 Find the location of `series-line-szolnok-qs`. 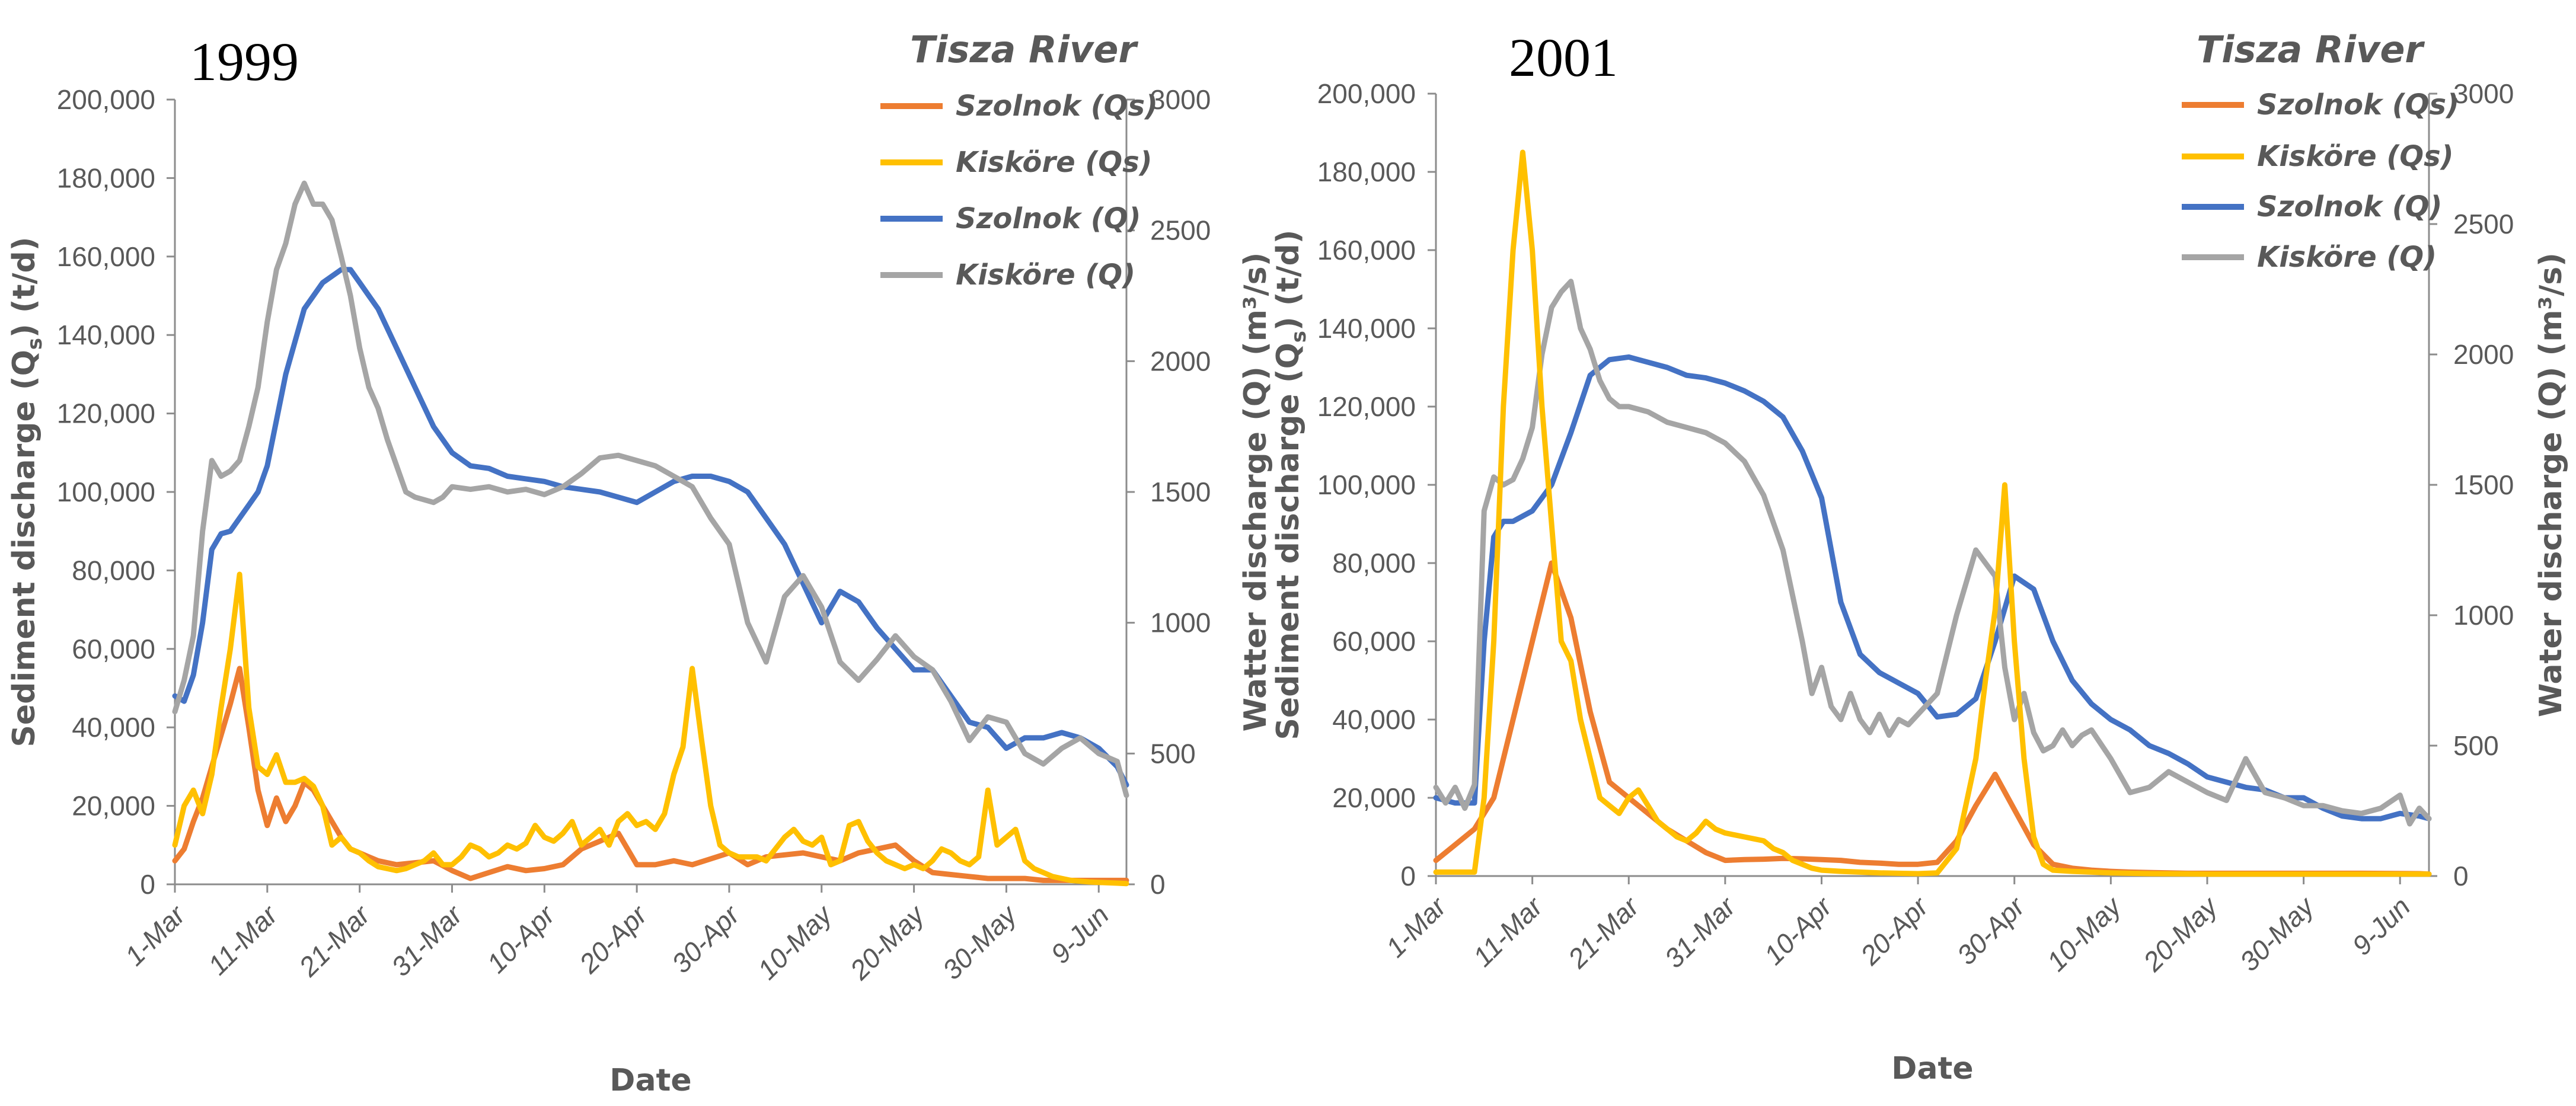

series-line-szolnok-qs is located at coordinates (650, 774).